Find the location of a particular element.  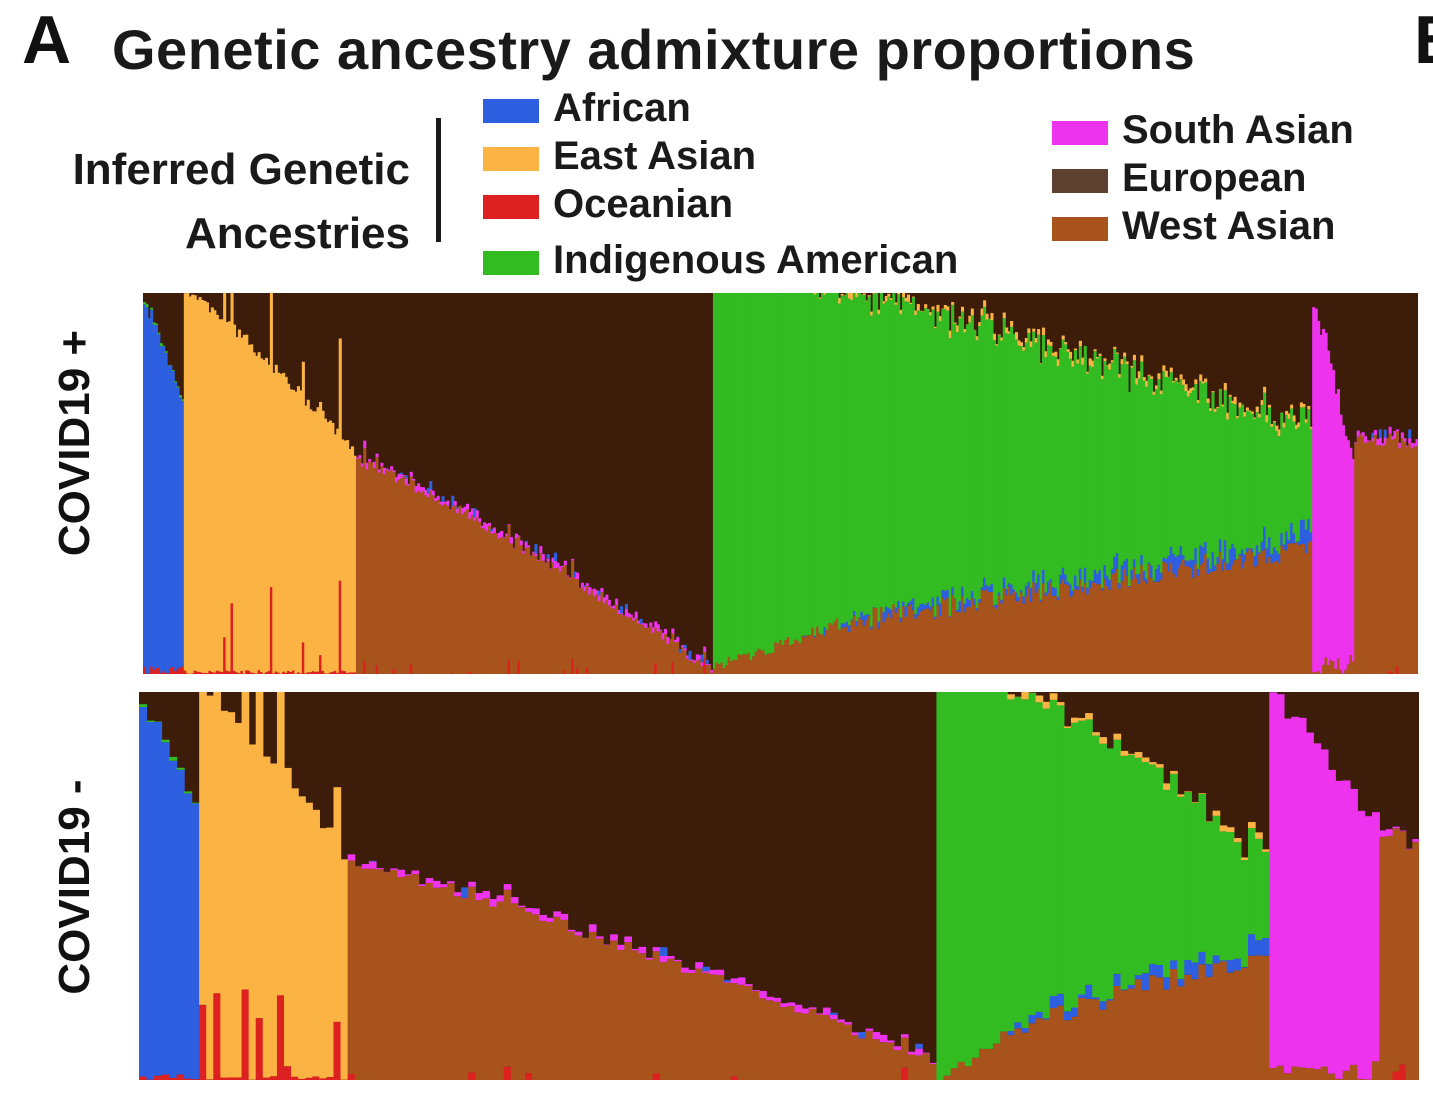

legend-swatch-african is located at coordinates (511, 111).